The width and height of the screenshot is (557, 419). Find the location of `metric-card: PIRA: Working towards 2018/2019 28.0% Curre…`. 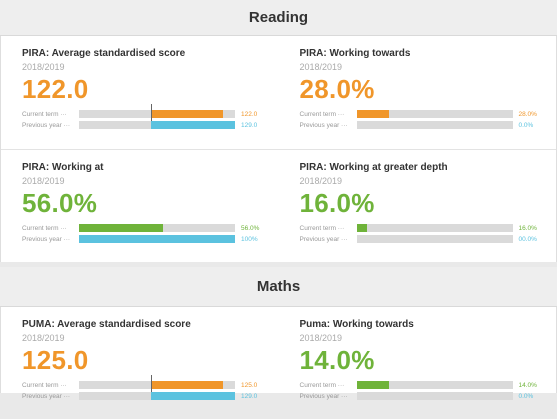

metric-card: PIRA: Working towards 2018/2019 28.0% Curre… is located at coordinates (418, 92).